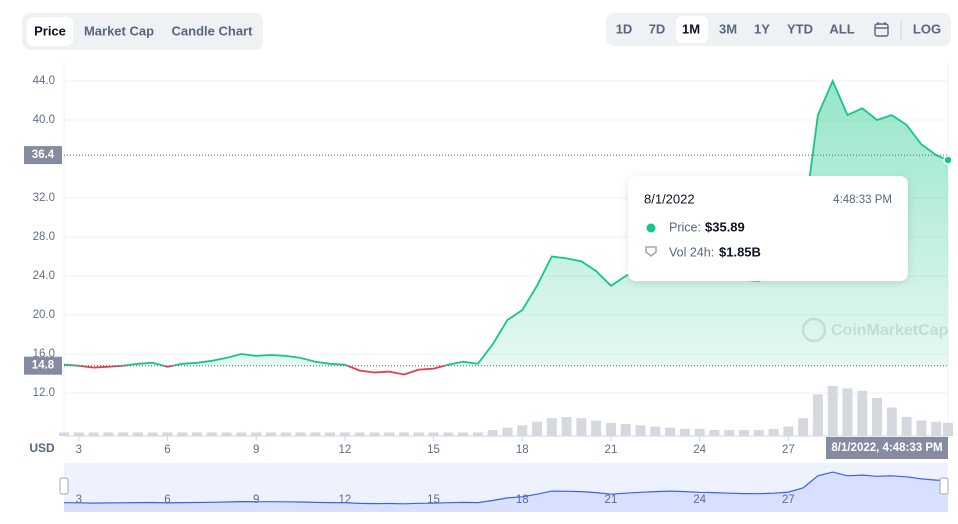  What do you see at coordinates (841, 28) in the screenshot?
I see `range-button: ALL` at bounding box center [841, 28].